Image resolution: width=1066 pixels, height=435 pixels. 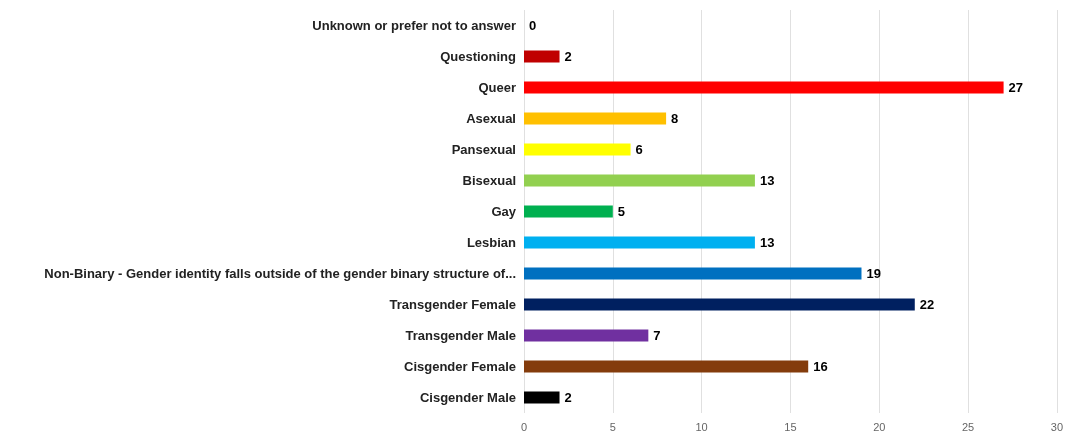 What do you see at coordinates (1016, 87) in the screenshot?
I see `data-label: 27` at bounding box center [1016, 87].